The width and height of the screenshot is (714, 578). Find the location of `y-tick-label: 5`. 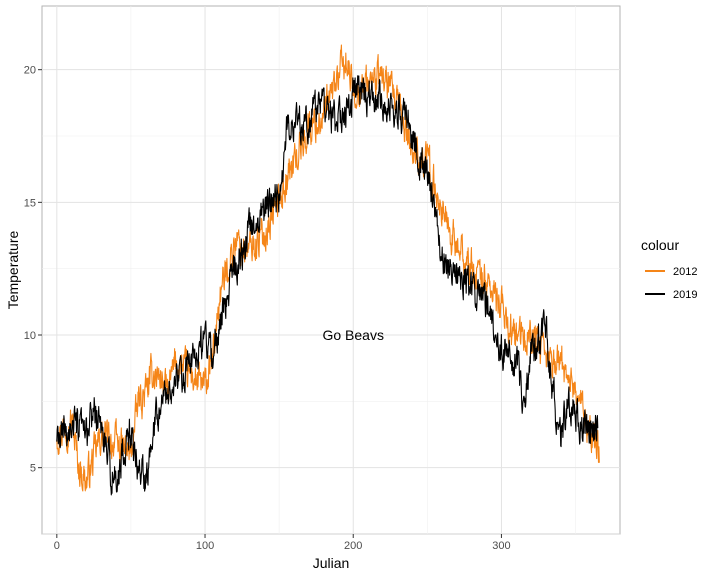

y-tick-label: 5 is located at coordinates (33, 469).